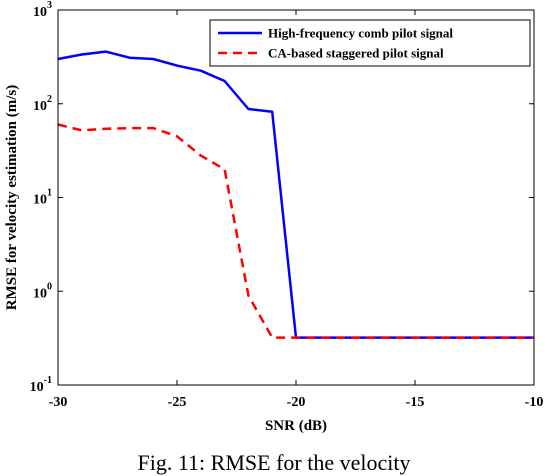 The image size is (548, 476). Describe the element at coordinates (12, 198) in the screenshot. I see `y-axis-label: RMSE for velocity estimation (m/s)` at that location.